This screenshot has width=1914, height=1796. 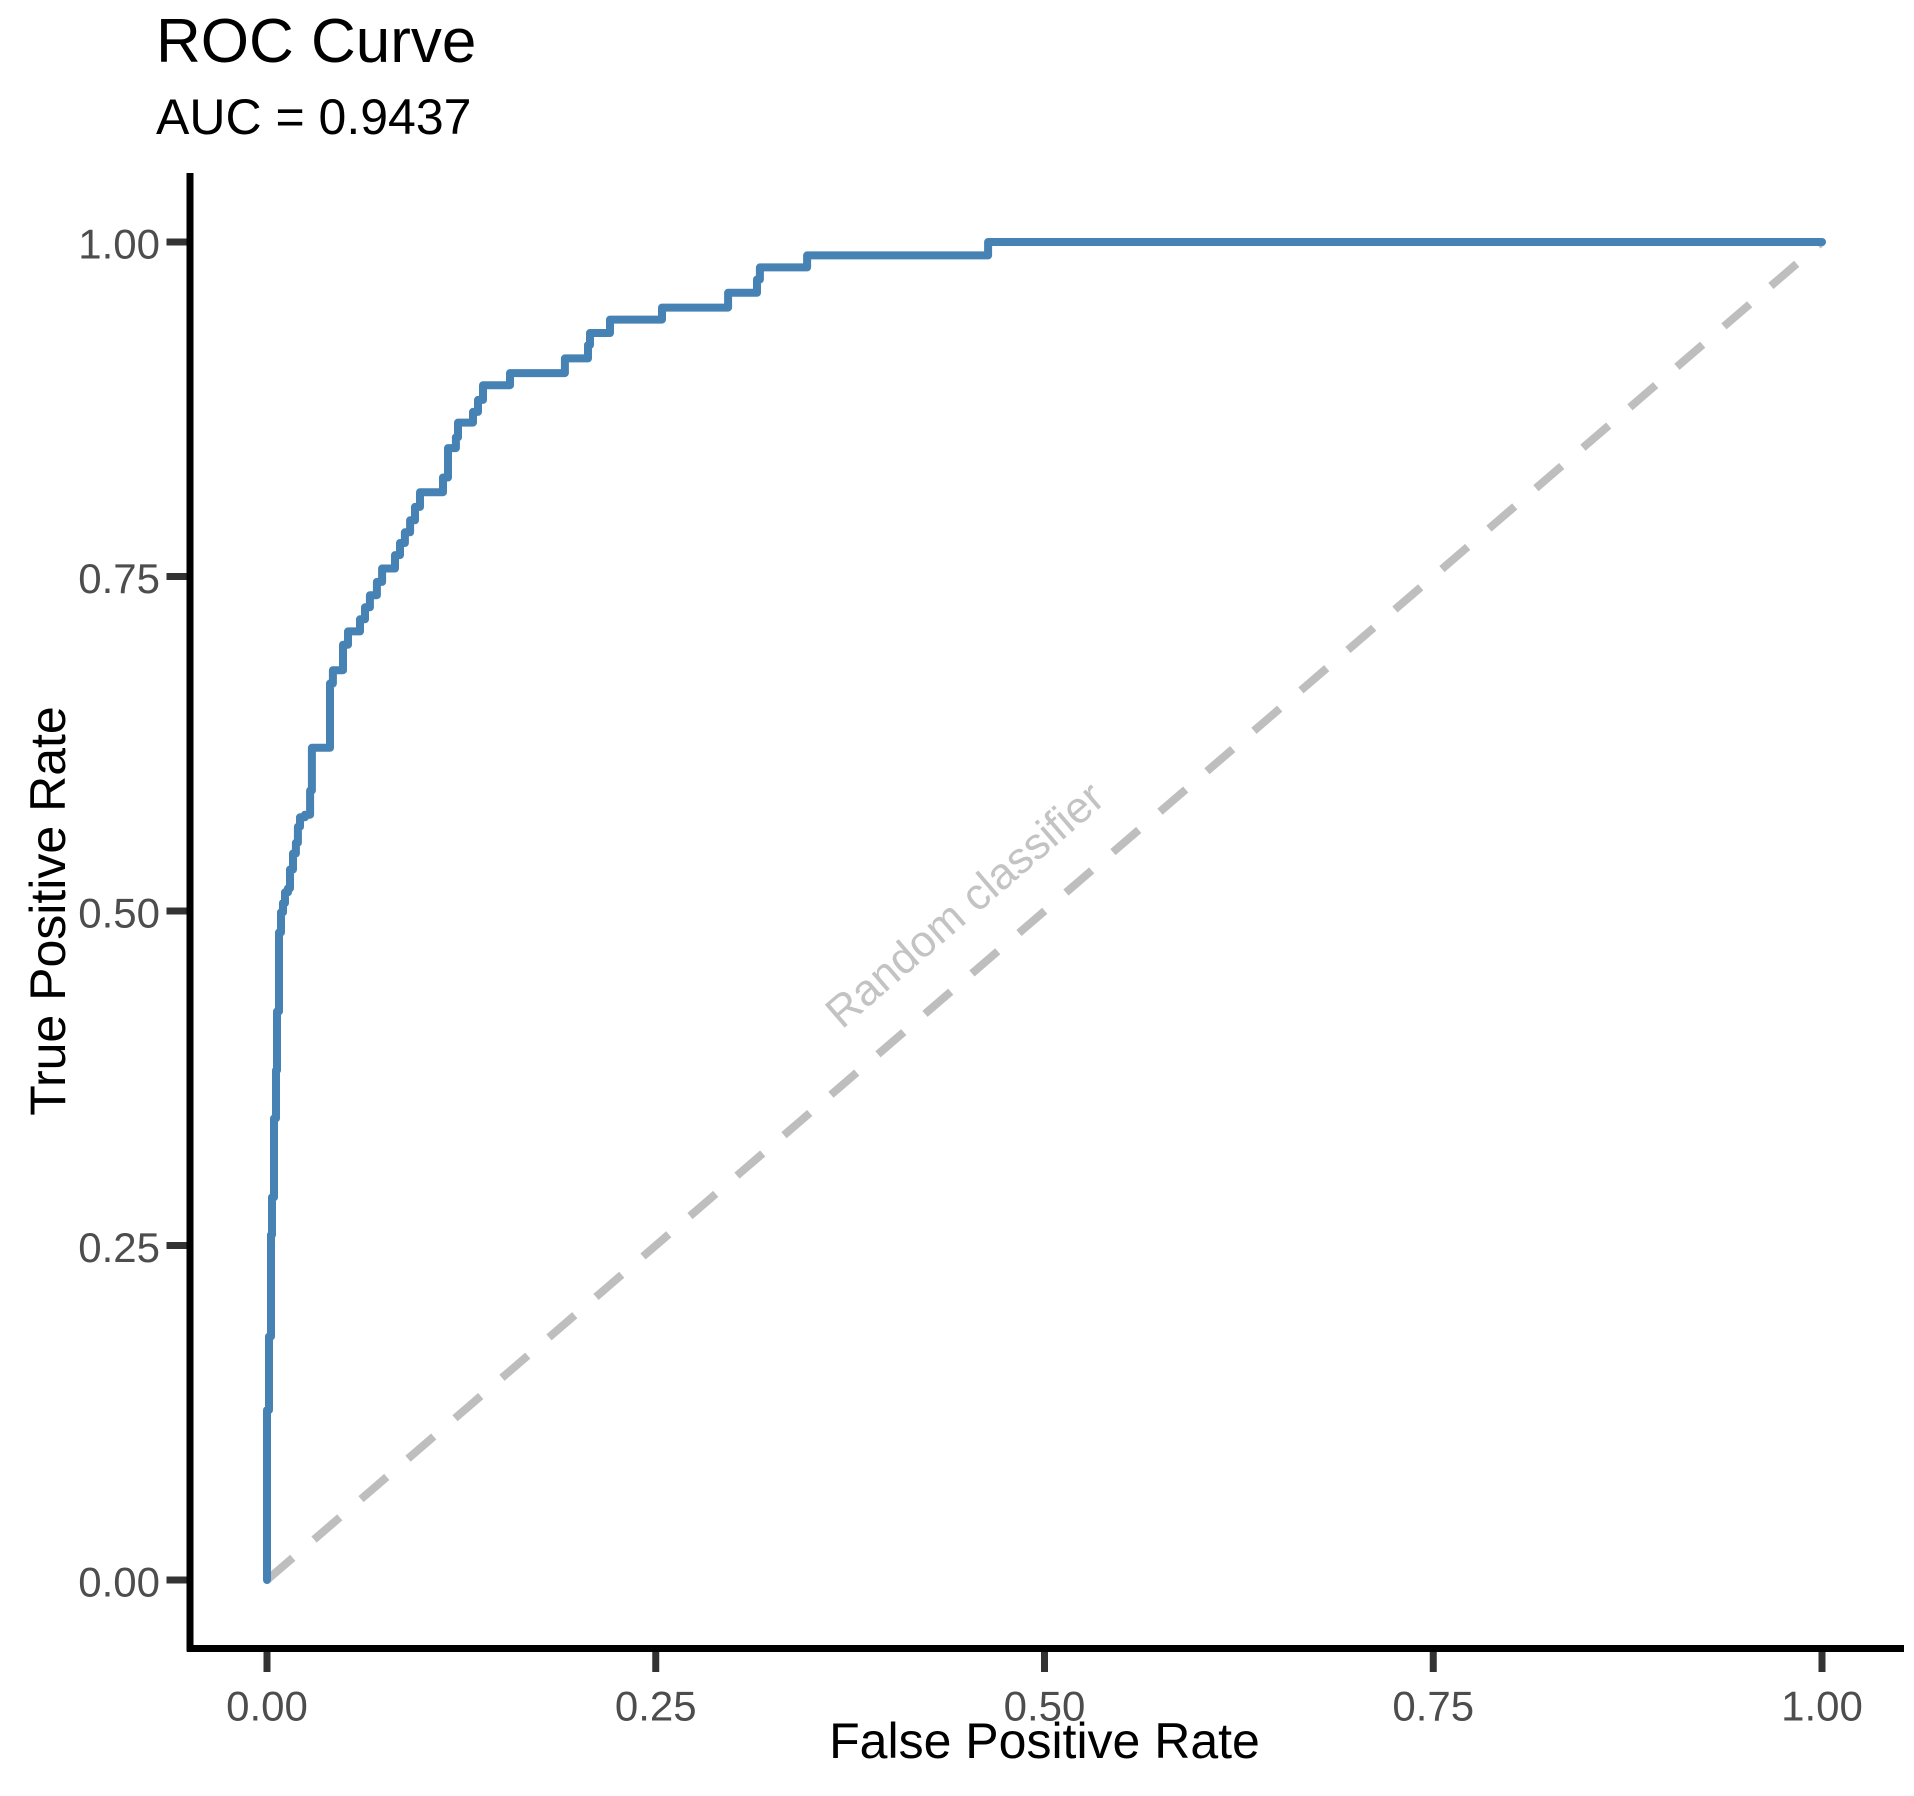 I want to click on chart-subtitle: AUC = 0.9437, so click(x=314, y=117).